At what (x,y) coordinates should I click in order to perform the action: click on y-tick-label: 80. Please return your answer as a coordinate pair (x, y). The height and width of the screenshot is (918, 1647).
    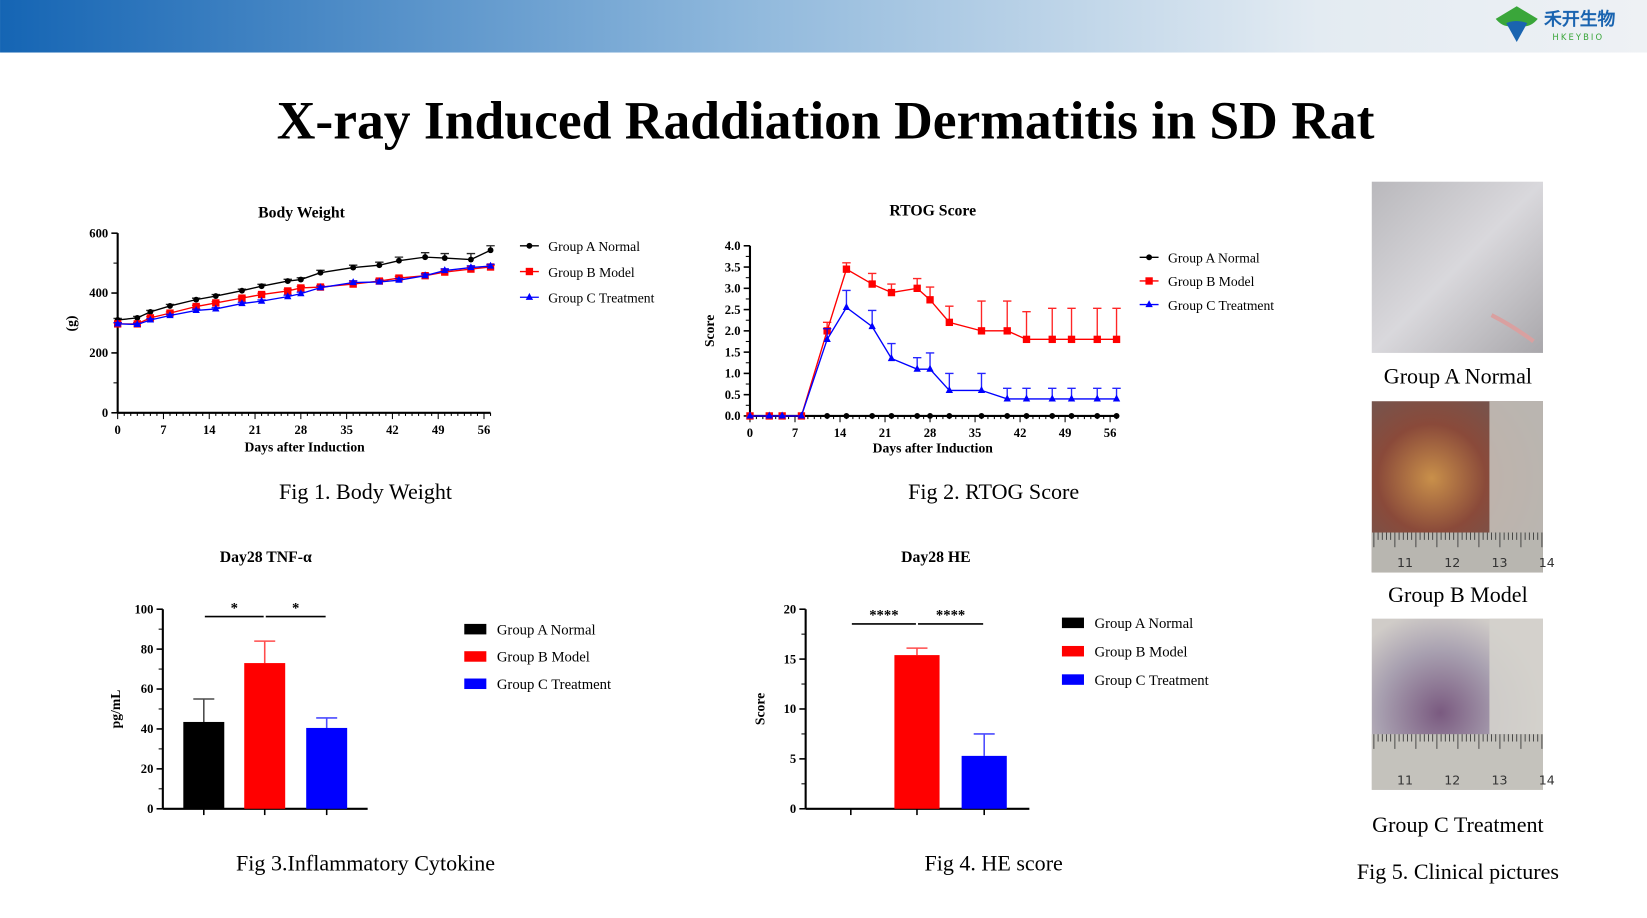
    Looking at the image, I should click on (147, 649).